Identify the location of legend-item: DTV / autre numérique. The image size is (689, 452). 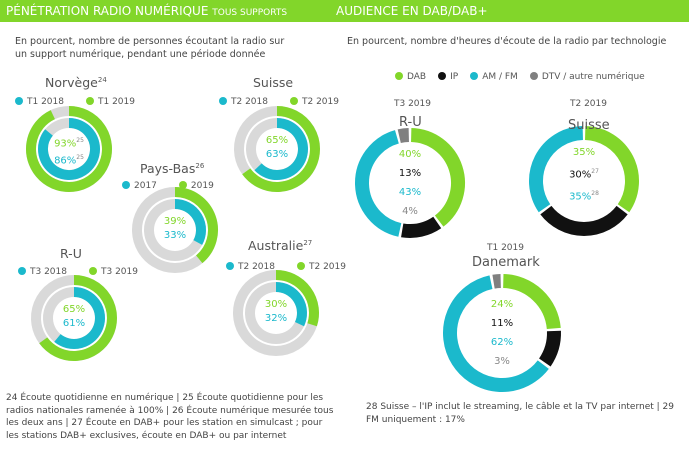
(587, 77).